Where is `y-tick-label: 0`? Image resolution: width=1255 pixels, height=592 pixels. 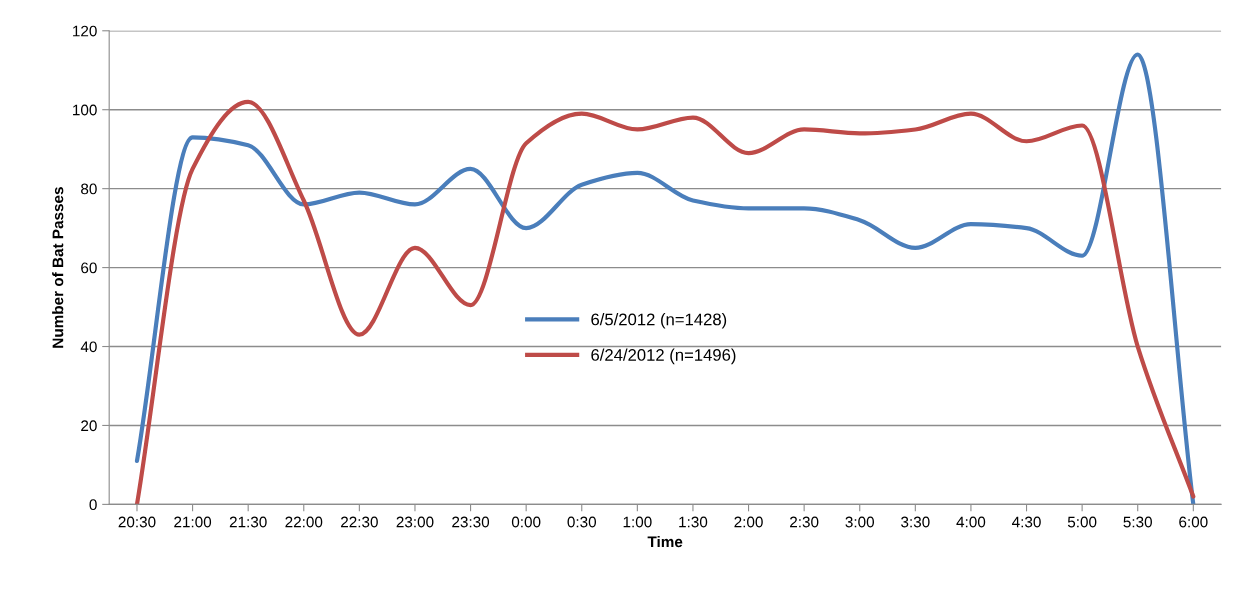
y-tick-label: 0 is located at coordinates (93, 505).